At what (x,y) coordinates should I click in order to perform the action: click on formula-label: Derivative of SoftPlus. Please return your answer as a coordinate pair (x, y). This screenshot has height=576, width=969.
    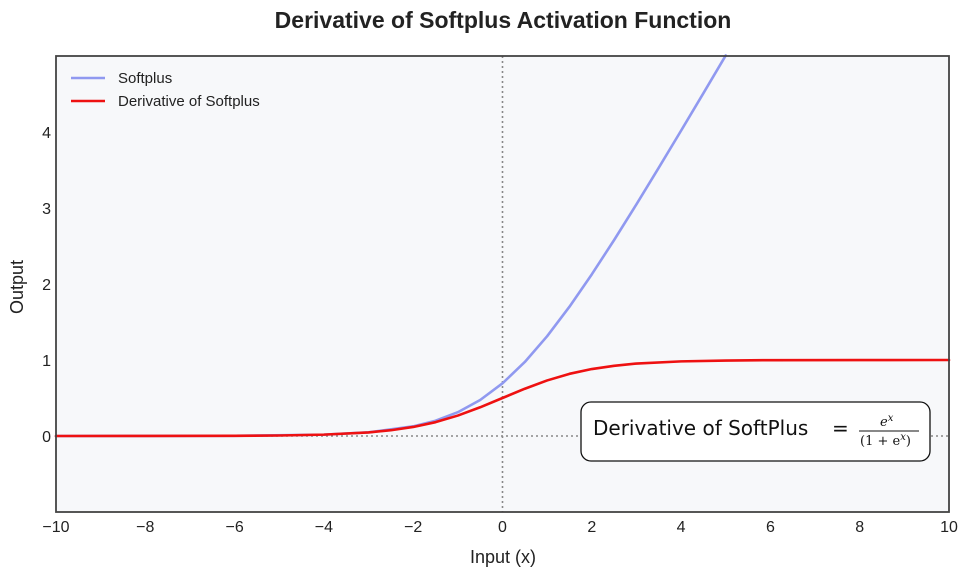
    Looking at the image, I should click on (700, 428).